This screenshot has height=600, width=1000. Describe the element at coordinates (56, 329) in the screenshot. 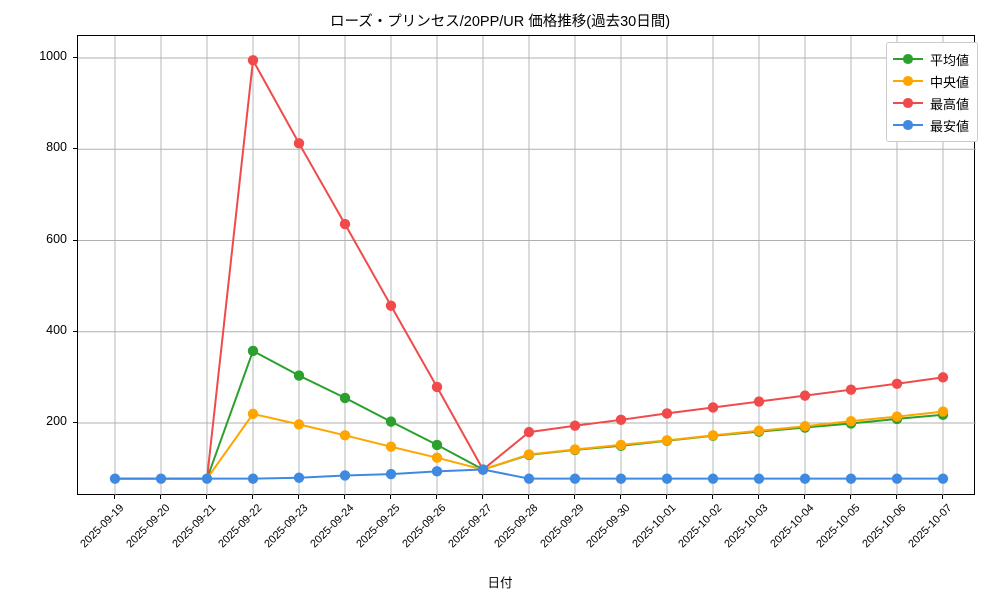

I see `y-tick-label: 400` at that location.